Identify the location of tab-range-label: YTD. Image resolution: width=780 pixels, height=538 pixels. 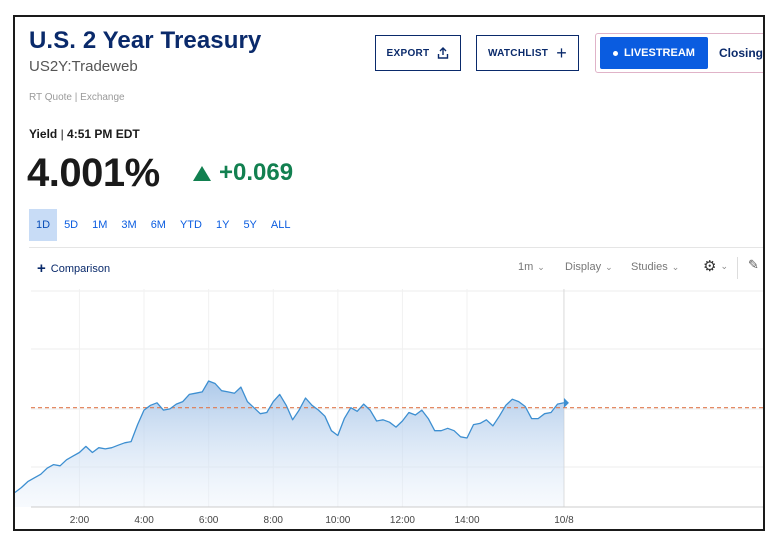
(190, 225).